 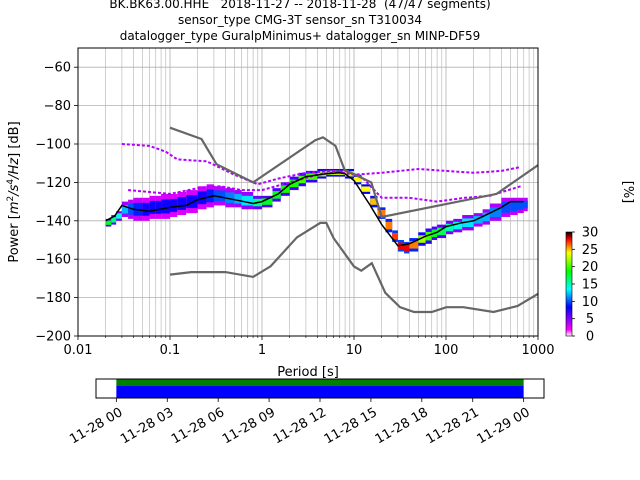 I want to click on y-tick-label: −80, so click(x=57, y=106).